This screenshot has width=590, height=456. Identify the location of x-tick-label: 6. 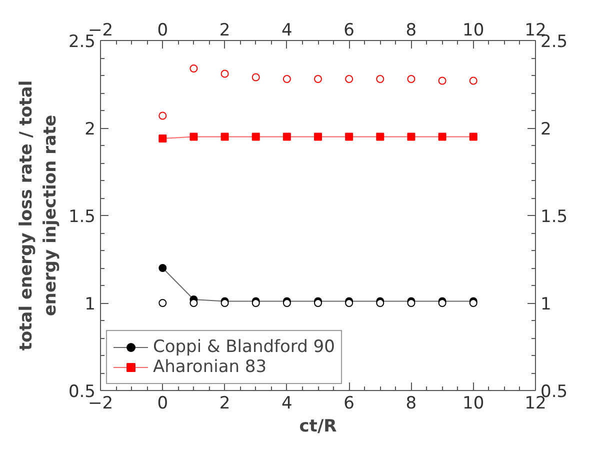
(349, 30).